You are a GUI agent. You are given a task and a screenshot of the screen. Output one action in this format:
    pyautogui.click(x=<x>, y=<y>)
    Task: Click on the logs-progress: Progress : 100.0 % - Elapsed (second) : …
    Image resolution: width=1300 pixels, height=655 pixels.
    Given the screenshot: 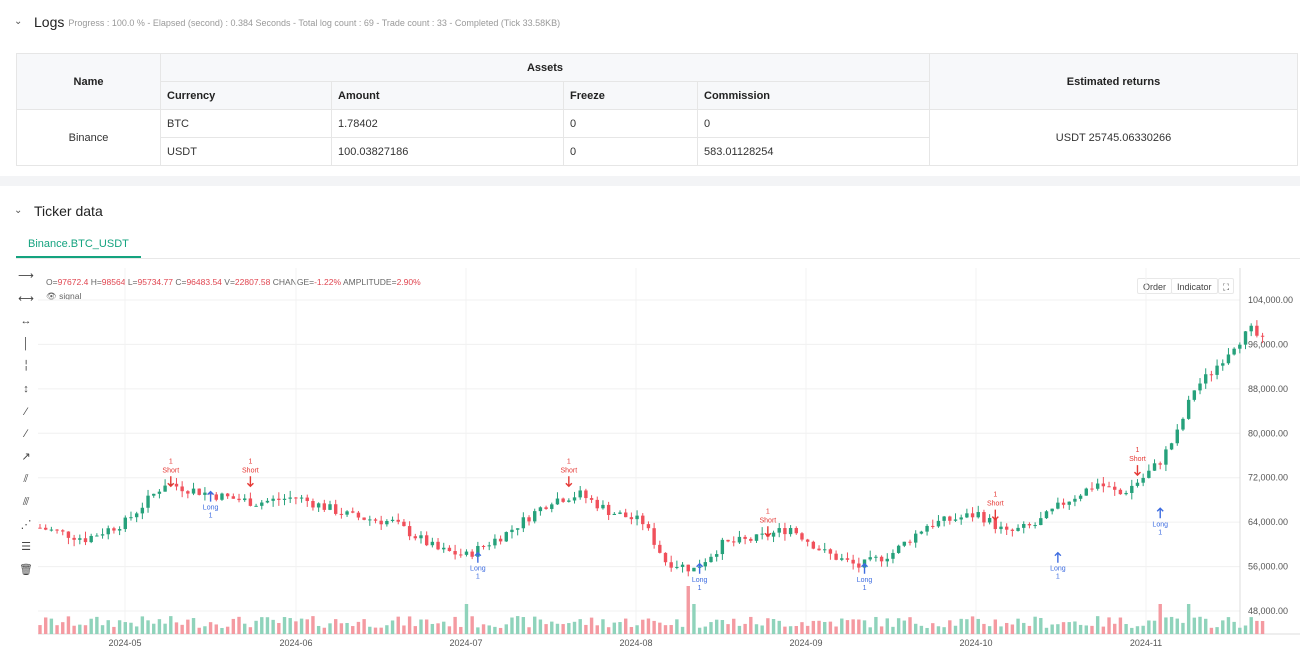 What is the action you would take?
    pyautogui.click(x=314, y=23)
    